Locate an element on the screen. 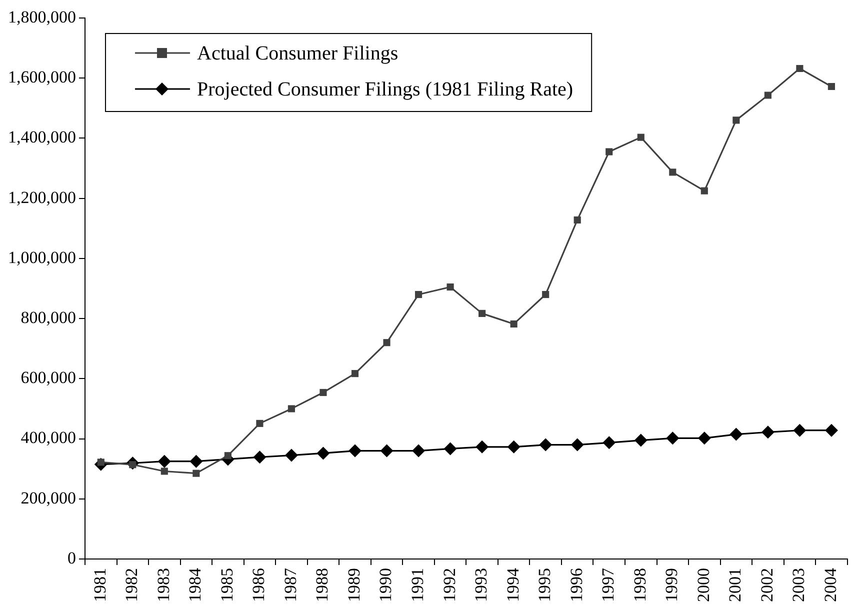  x-tick-label: 1983 is located at coordinates (163, 585).